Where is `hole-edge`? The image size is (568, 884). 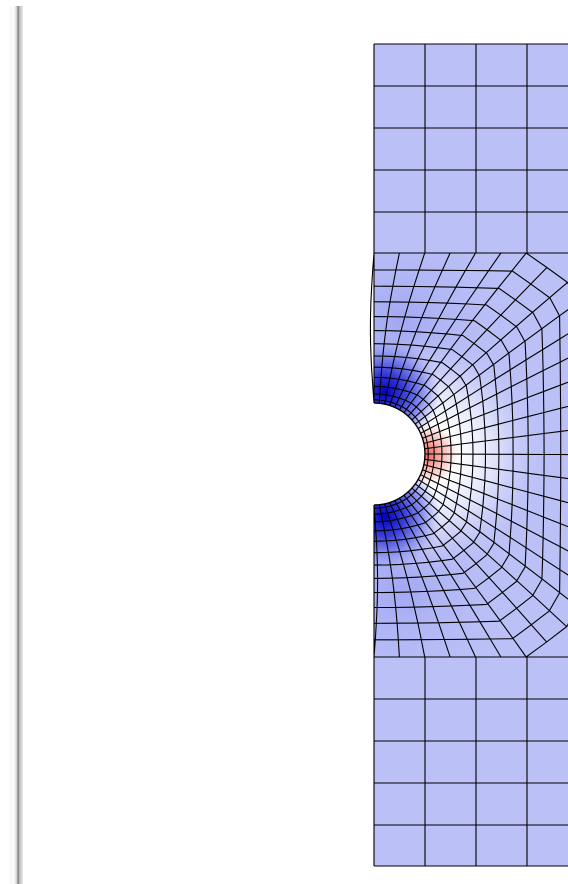
hole-edge is located at coordinates (399, 454).